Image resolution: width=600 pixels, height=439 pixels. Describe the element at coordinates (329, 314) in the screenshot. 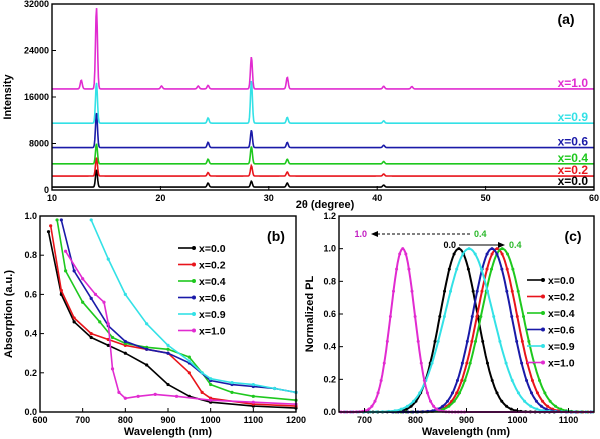

I see `panel-c-y-tick-label: 0.6` at that location.